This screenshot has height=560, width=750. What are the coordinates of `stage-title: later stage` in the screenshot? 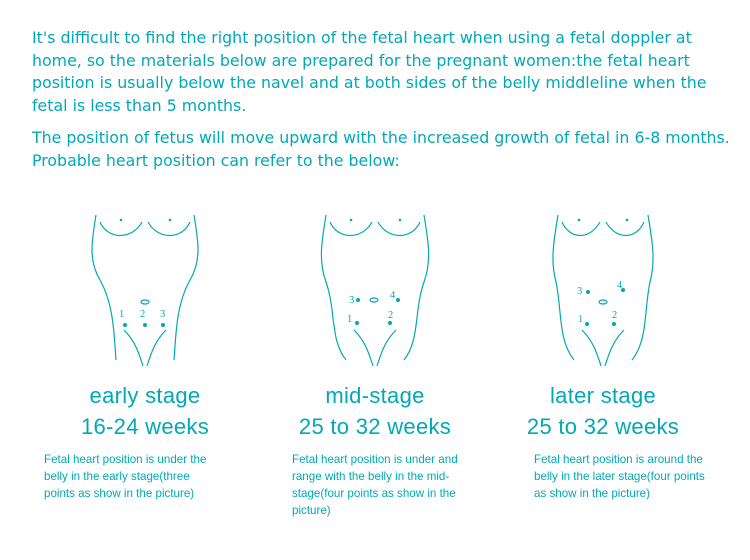 It's located at (603, 395).